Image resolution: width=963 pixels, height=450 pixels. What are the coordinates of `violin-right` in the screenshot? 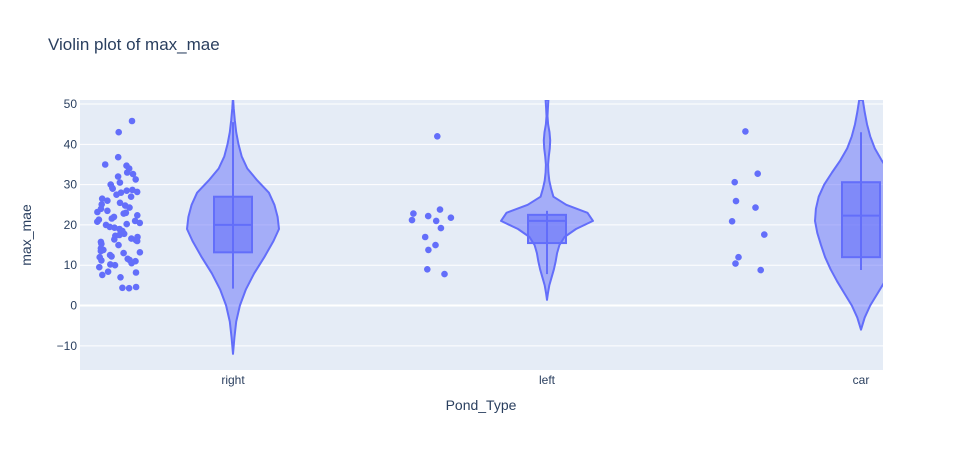 It's located at (187, 227).